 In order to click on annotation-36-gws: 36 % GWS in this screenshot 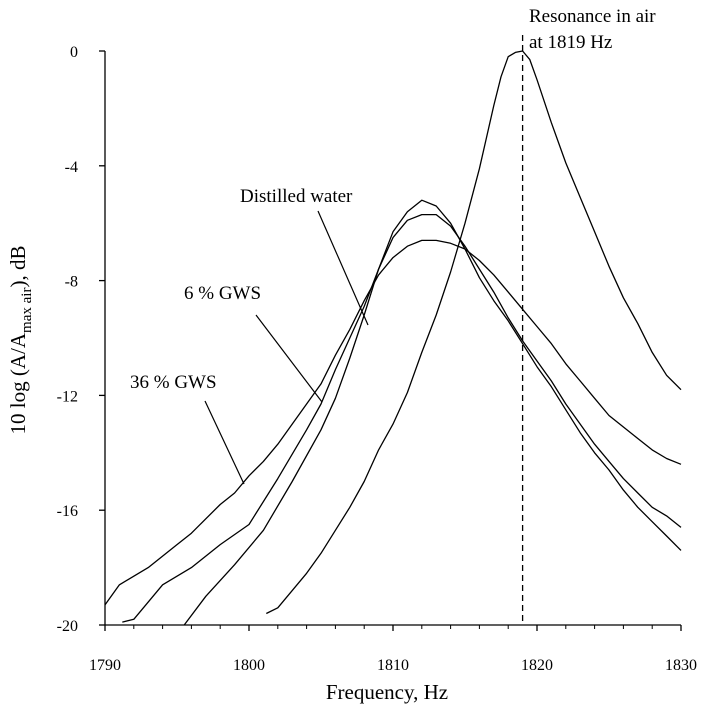, I will do `click(173, 382)`.